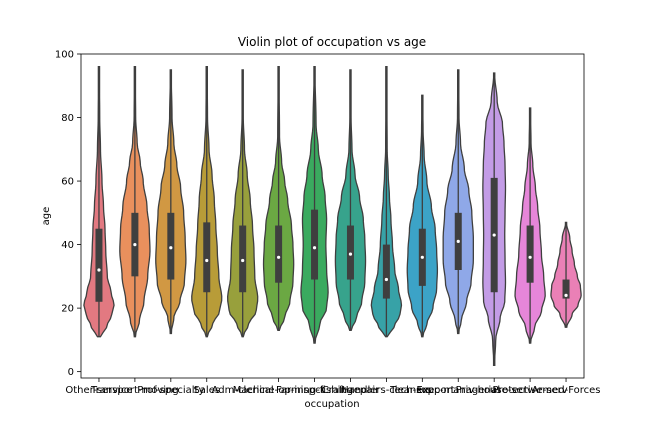 This screenshot has height=432, width=648. Describe the element at coordinates (278, 198) in the screenshot. I see `violin-machine-op-inspct` at that location.